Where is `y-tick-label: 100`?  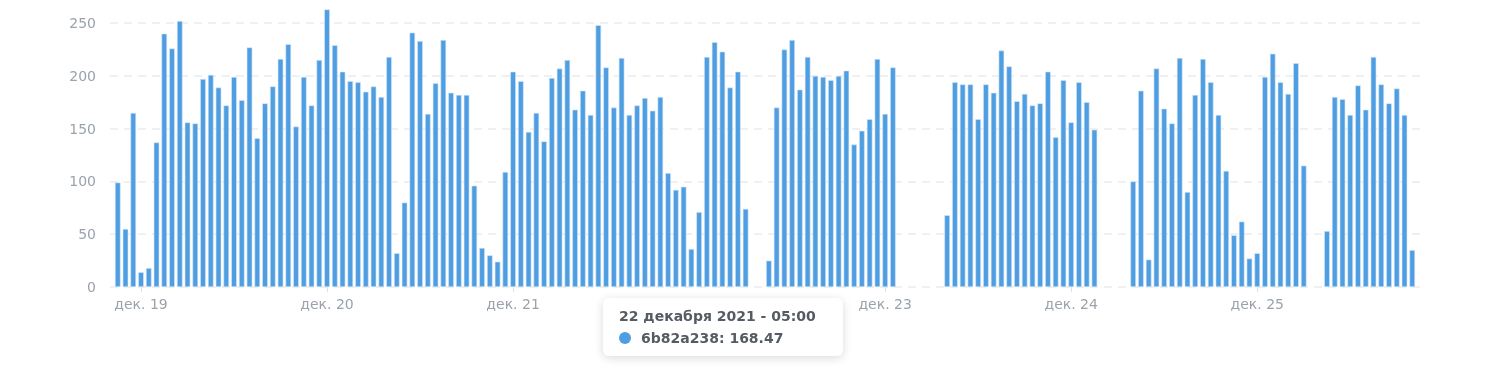
y-tick-label: 100 is located at coordinates (82, 181).